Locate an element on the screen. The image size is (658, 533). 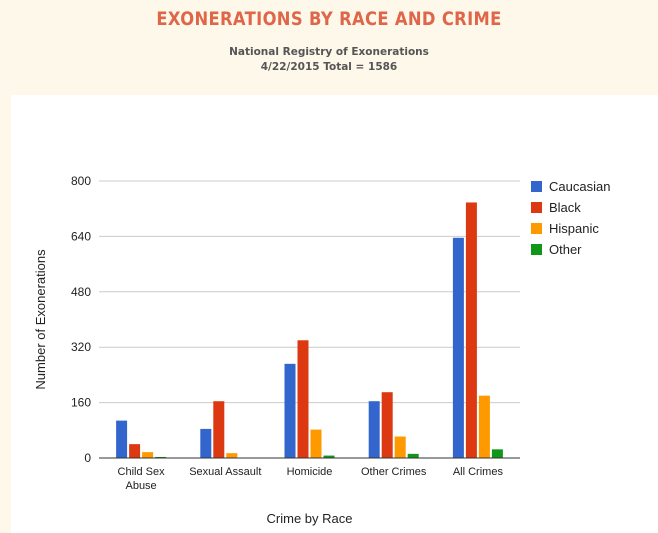
x-tick-label: Other Crimes is located at coordinates (394, 472).